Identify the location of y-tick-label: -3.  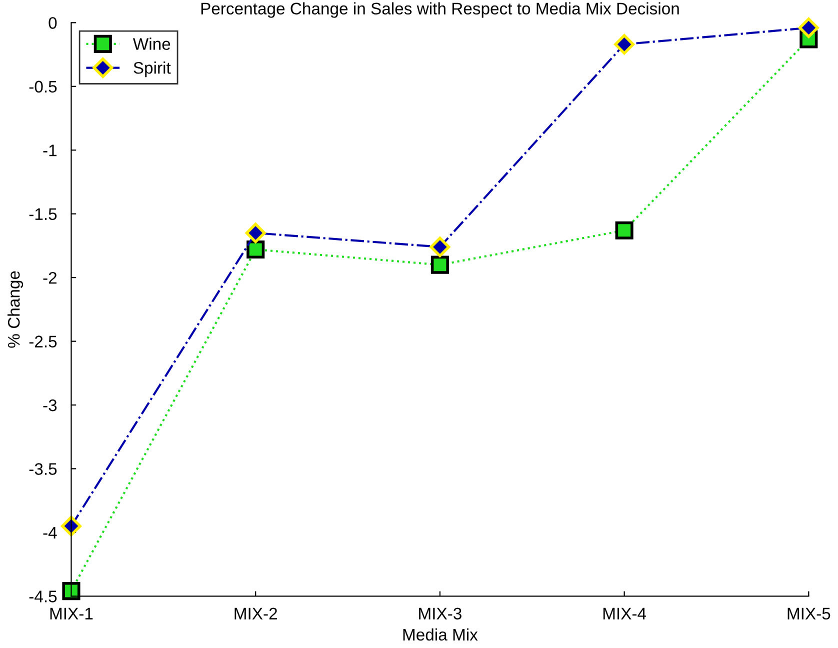
(50, 405).